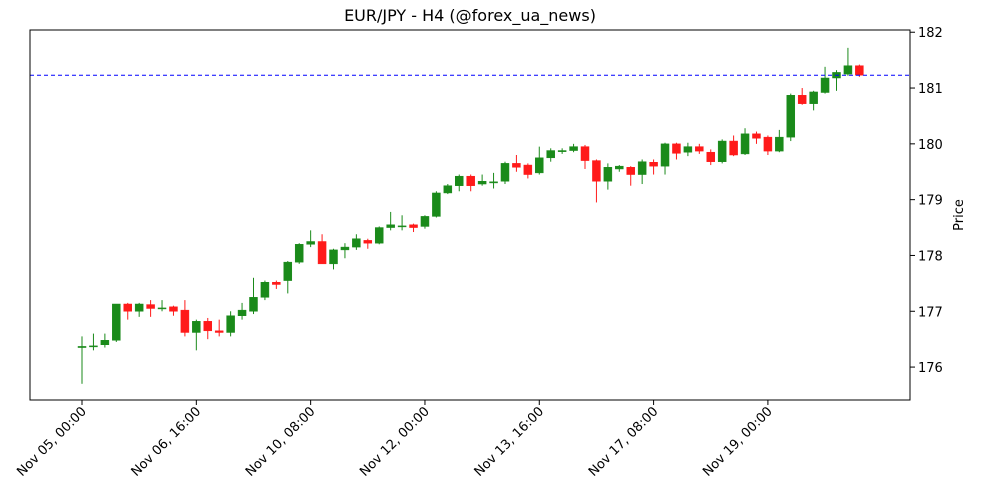  I want to click on y-tick-label: 178, so click(930, 256).